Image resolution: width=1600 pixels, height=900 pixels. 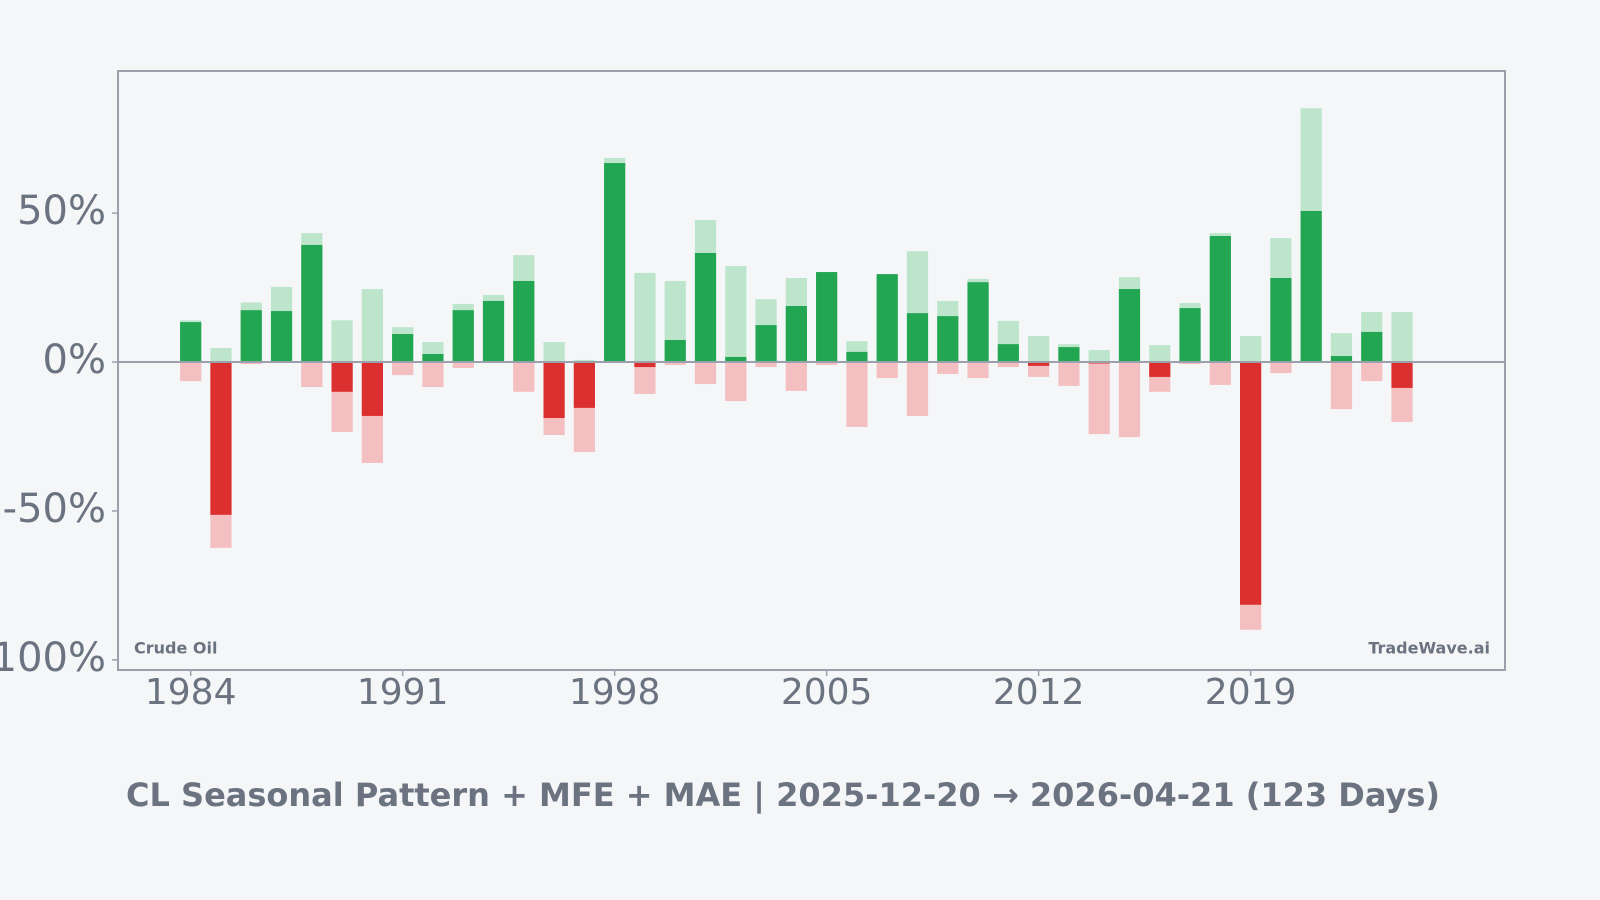 I want to click on y-tick-label: 50%, so click(x=61, y=211).